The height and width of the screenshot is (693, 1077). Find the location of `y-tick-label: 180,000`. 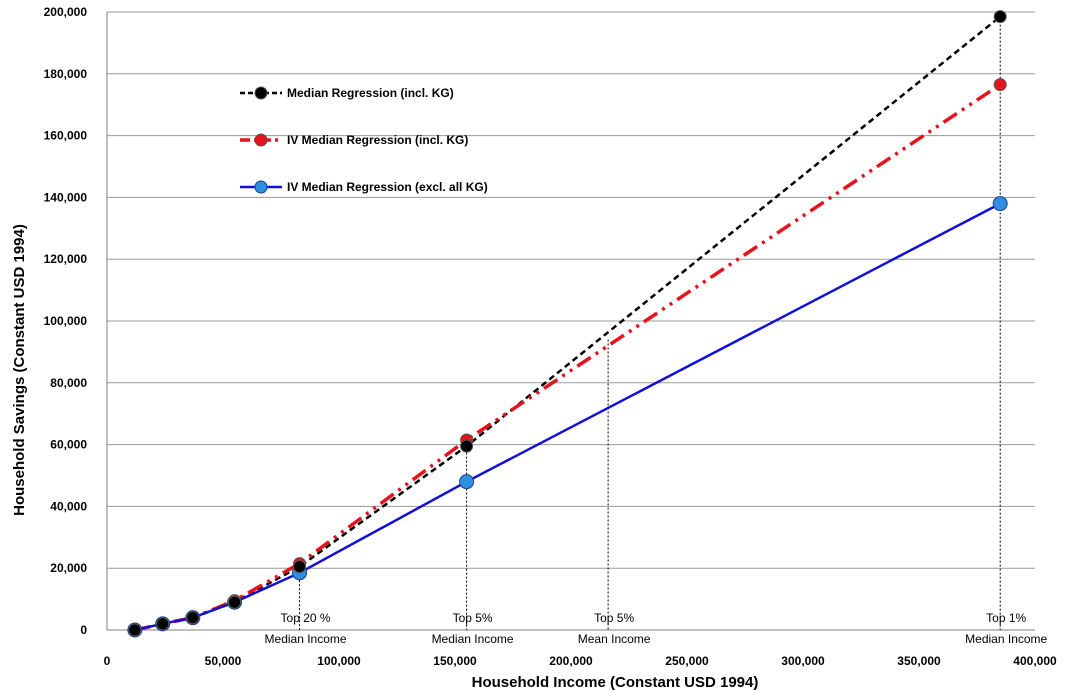

y-tick-label: 180,000 is located at coordinates (66, 74).